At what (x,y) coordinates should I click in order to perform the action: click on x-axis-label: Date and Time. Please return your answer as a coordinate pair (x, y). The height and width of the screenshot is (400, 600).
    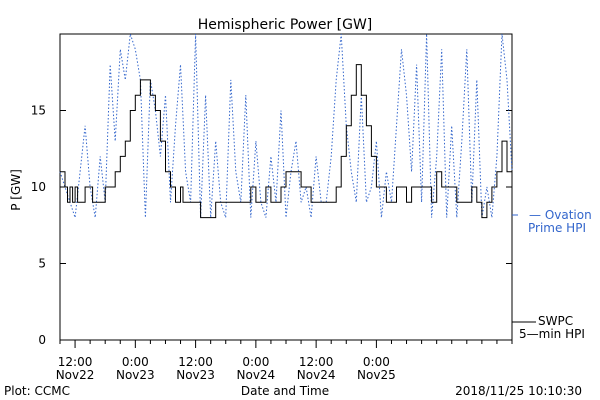
    Looking at the image, I should click on (285, 391).